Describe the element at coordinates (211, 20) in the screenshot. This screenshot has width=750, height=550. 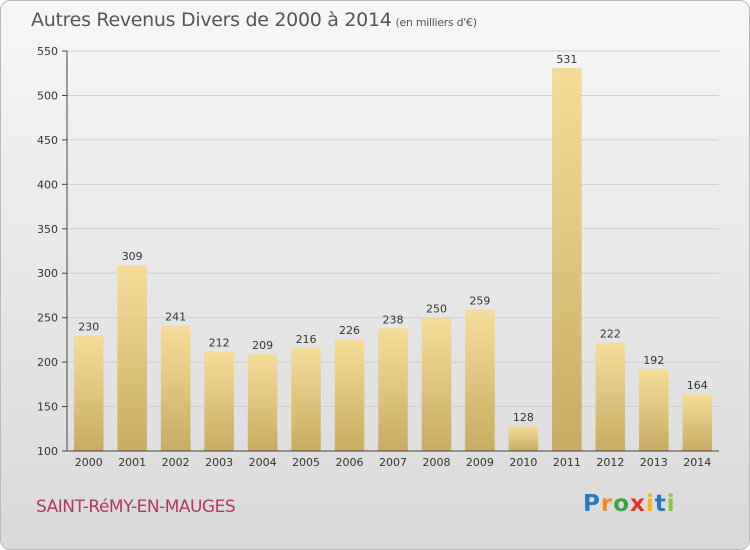
I see `title-text: Autres Revenus Divers de 2000 à 2014` at that location.